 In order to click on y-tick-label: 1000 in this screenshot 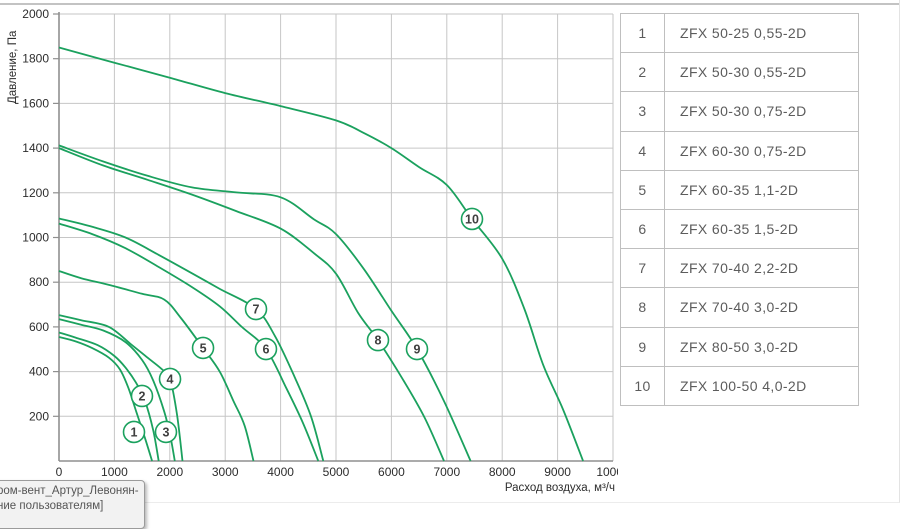, I will do `click(35, 238)`.